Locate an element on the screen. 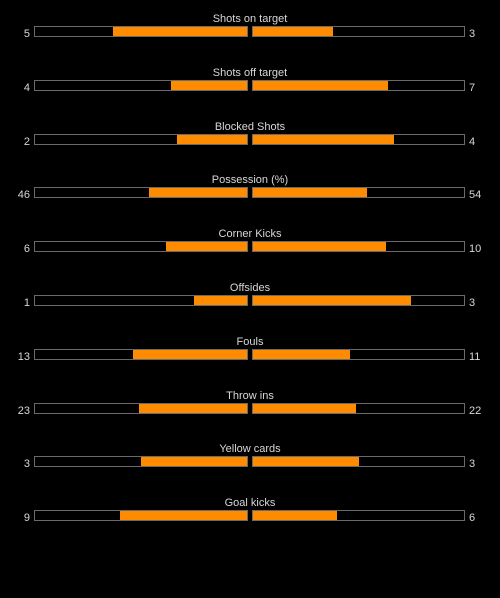 The height and width of the screenshot is (598, 500). away-value: 22 is located at coordinates (475, 410).